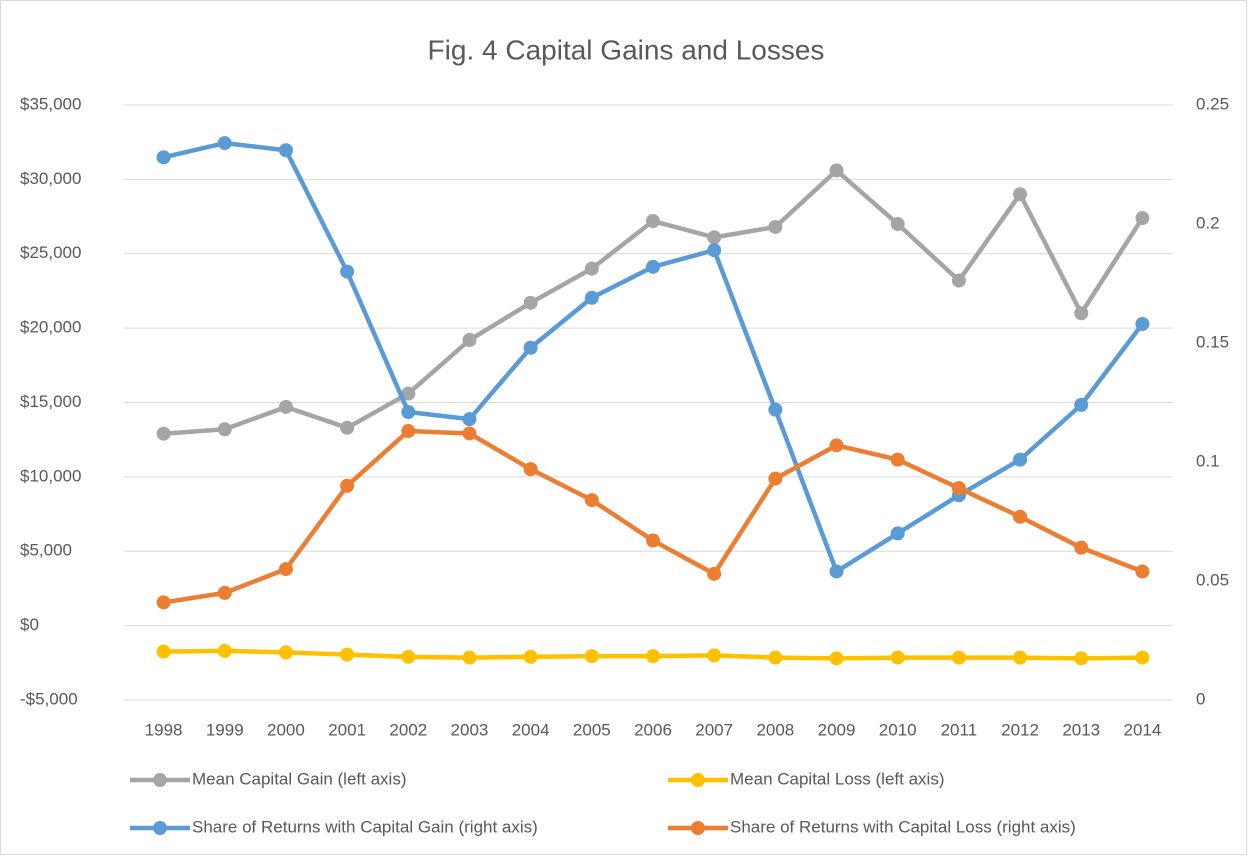  Describe the element at coordinates (1142, 729) in the screenshot. I see `x-tick-label: 2014` at that location.